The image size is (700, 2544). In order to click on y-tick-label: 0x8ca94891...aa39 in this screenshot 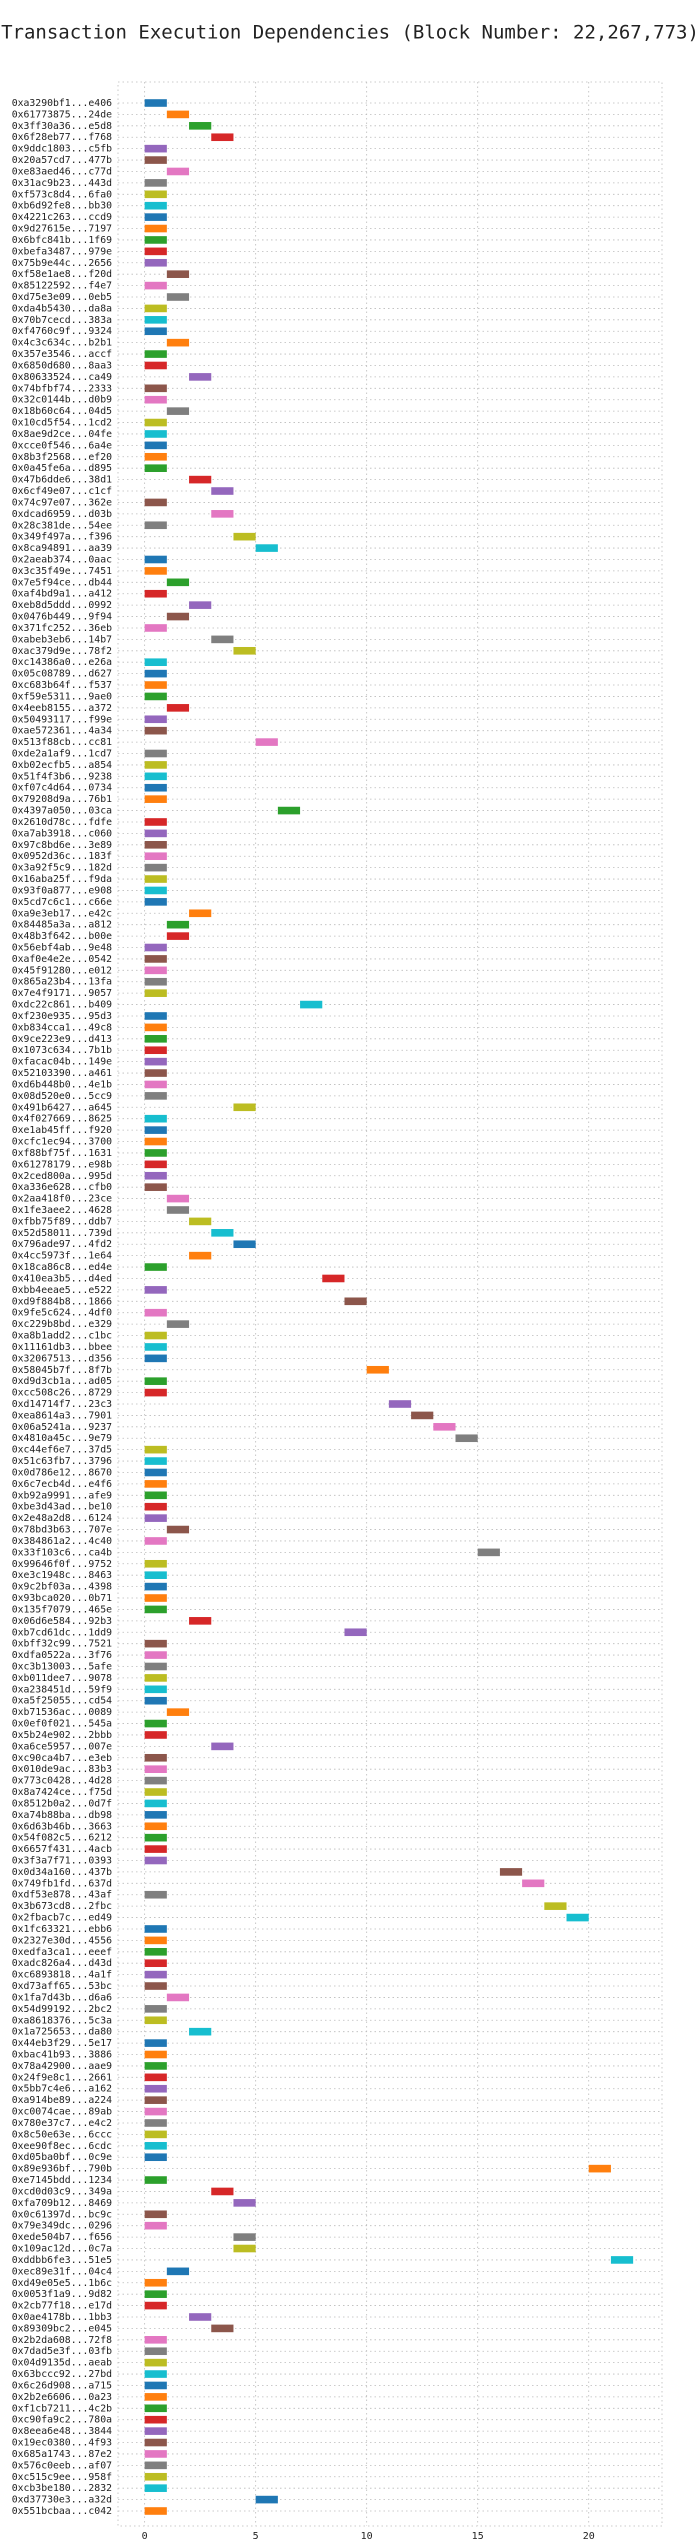, I will do `click(62, 548)`.